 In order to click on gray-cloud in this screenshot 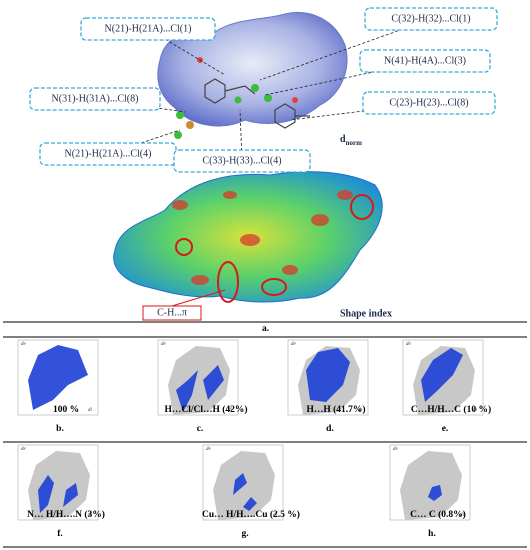, I will do `click(431, 485)`.